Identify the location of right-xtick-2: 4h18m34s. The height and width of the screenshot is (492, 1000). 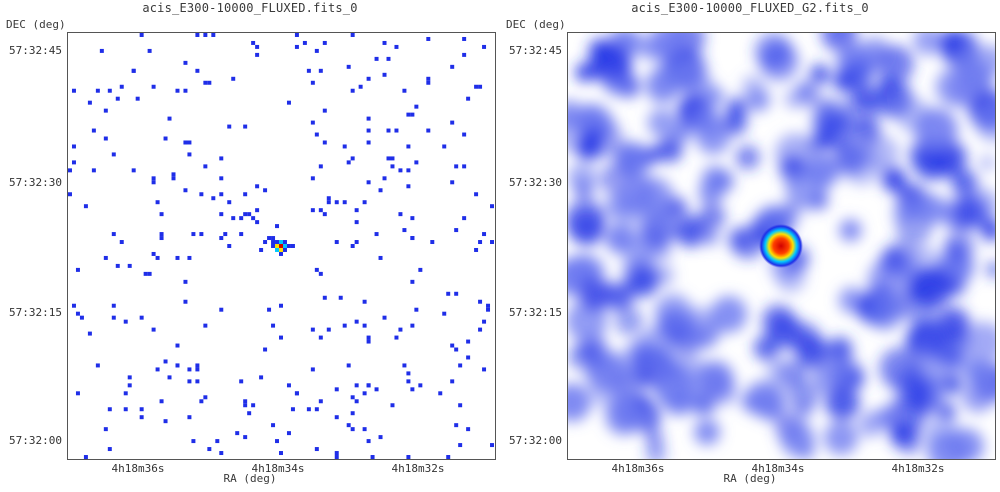
(778, 468).